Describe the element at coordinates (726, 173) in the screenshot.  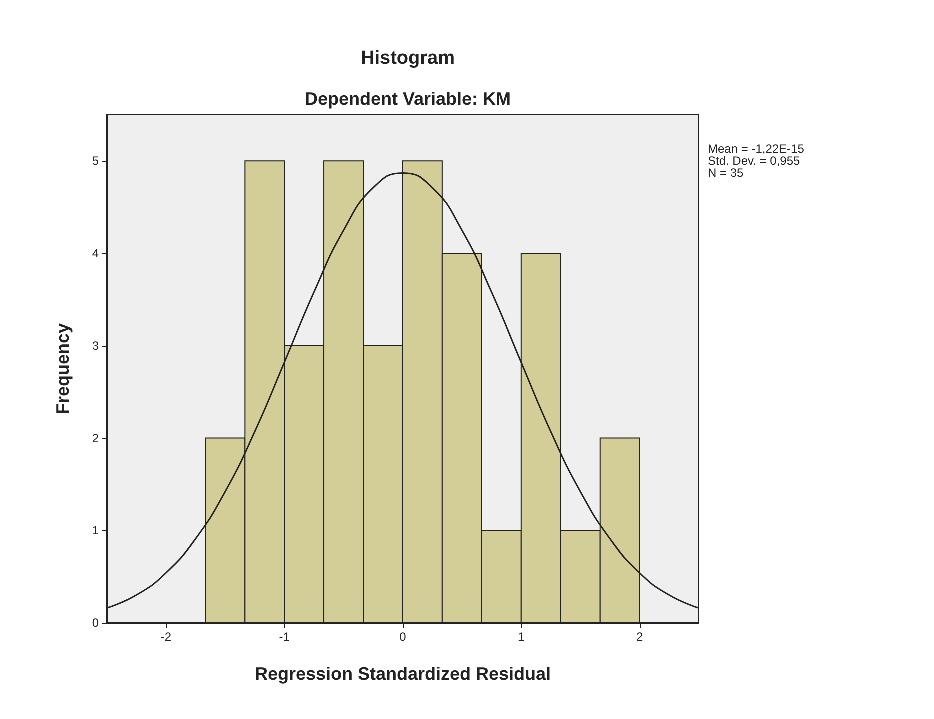
I see `text: N = 35` at that location.